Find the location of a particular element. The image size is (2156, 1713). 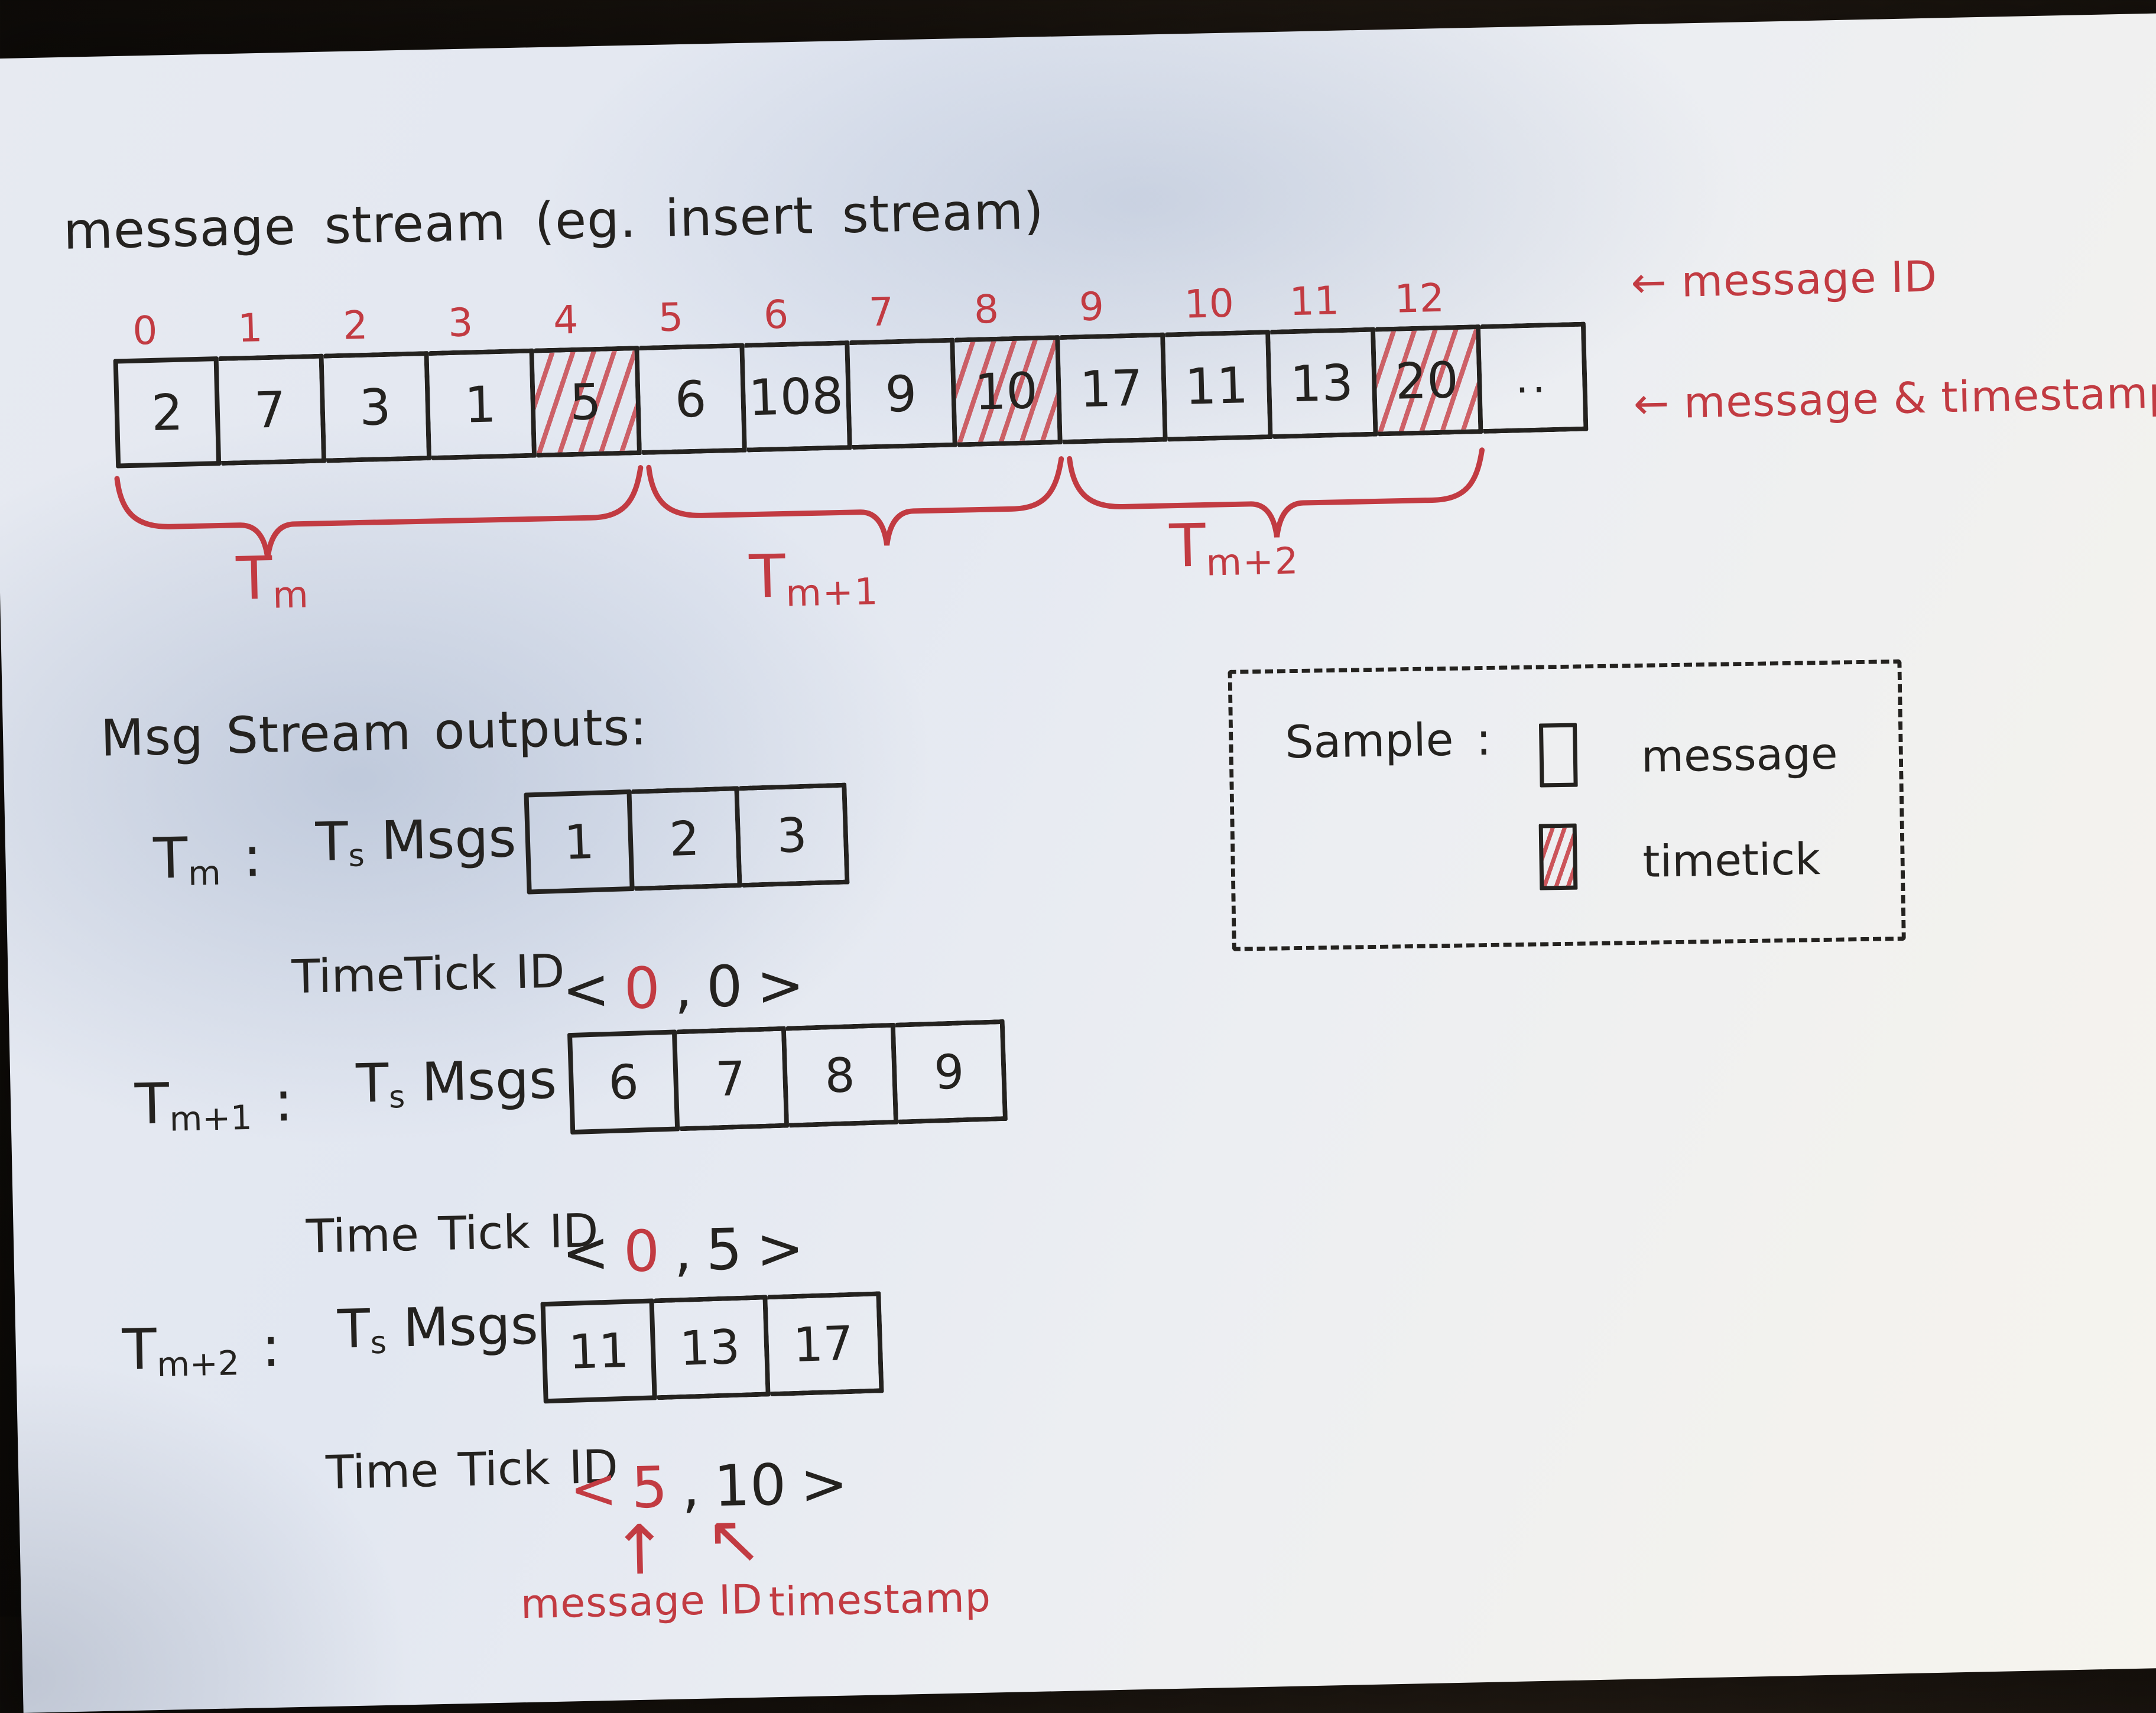

underbrace-tm is located at coordinates (379, 512).